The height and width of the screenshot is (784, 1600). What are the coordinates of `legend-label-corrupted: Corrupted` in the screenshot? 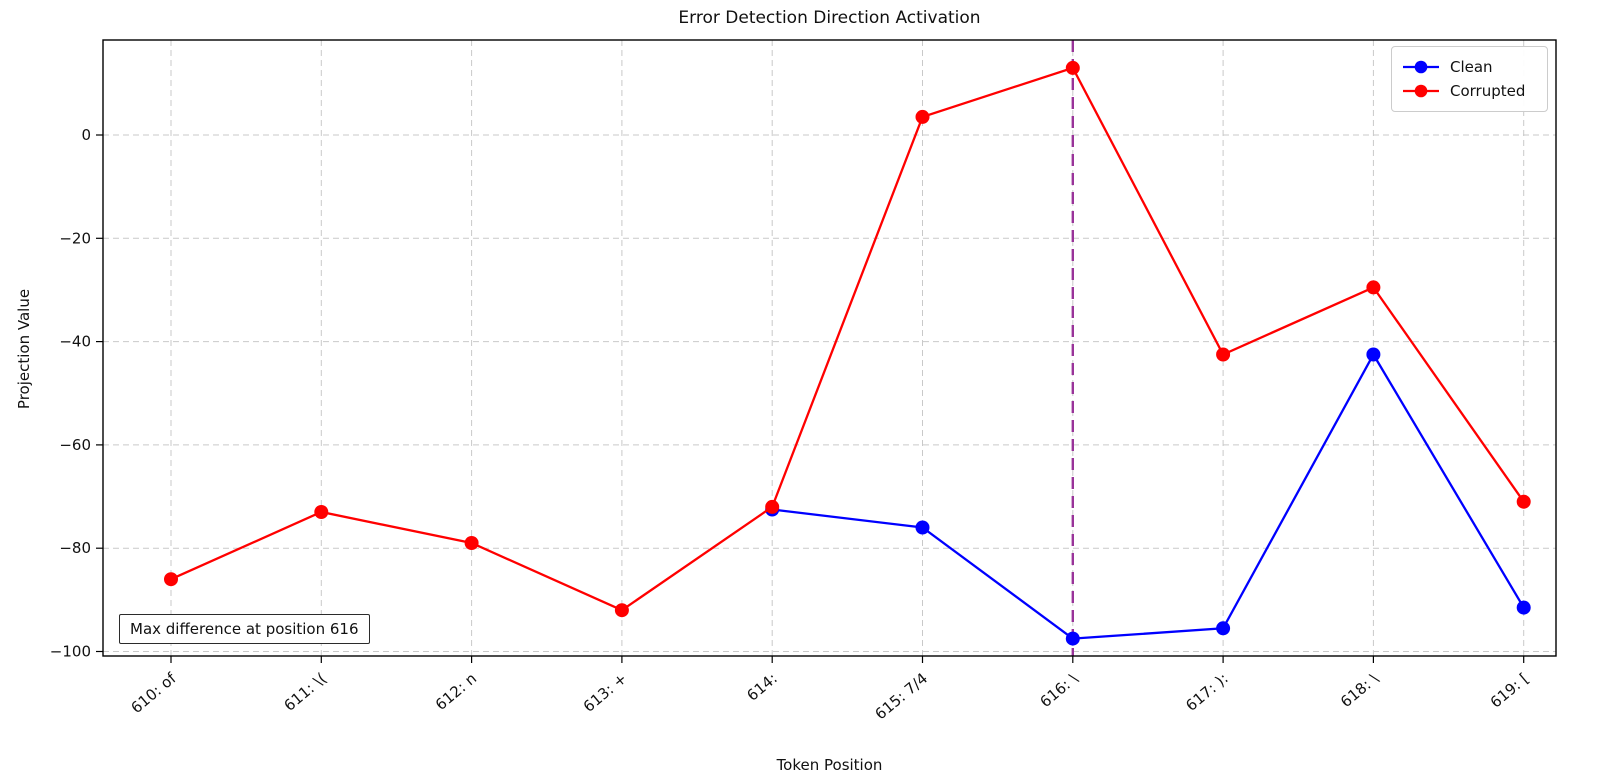 It's located at (1488, 91).